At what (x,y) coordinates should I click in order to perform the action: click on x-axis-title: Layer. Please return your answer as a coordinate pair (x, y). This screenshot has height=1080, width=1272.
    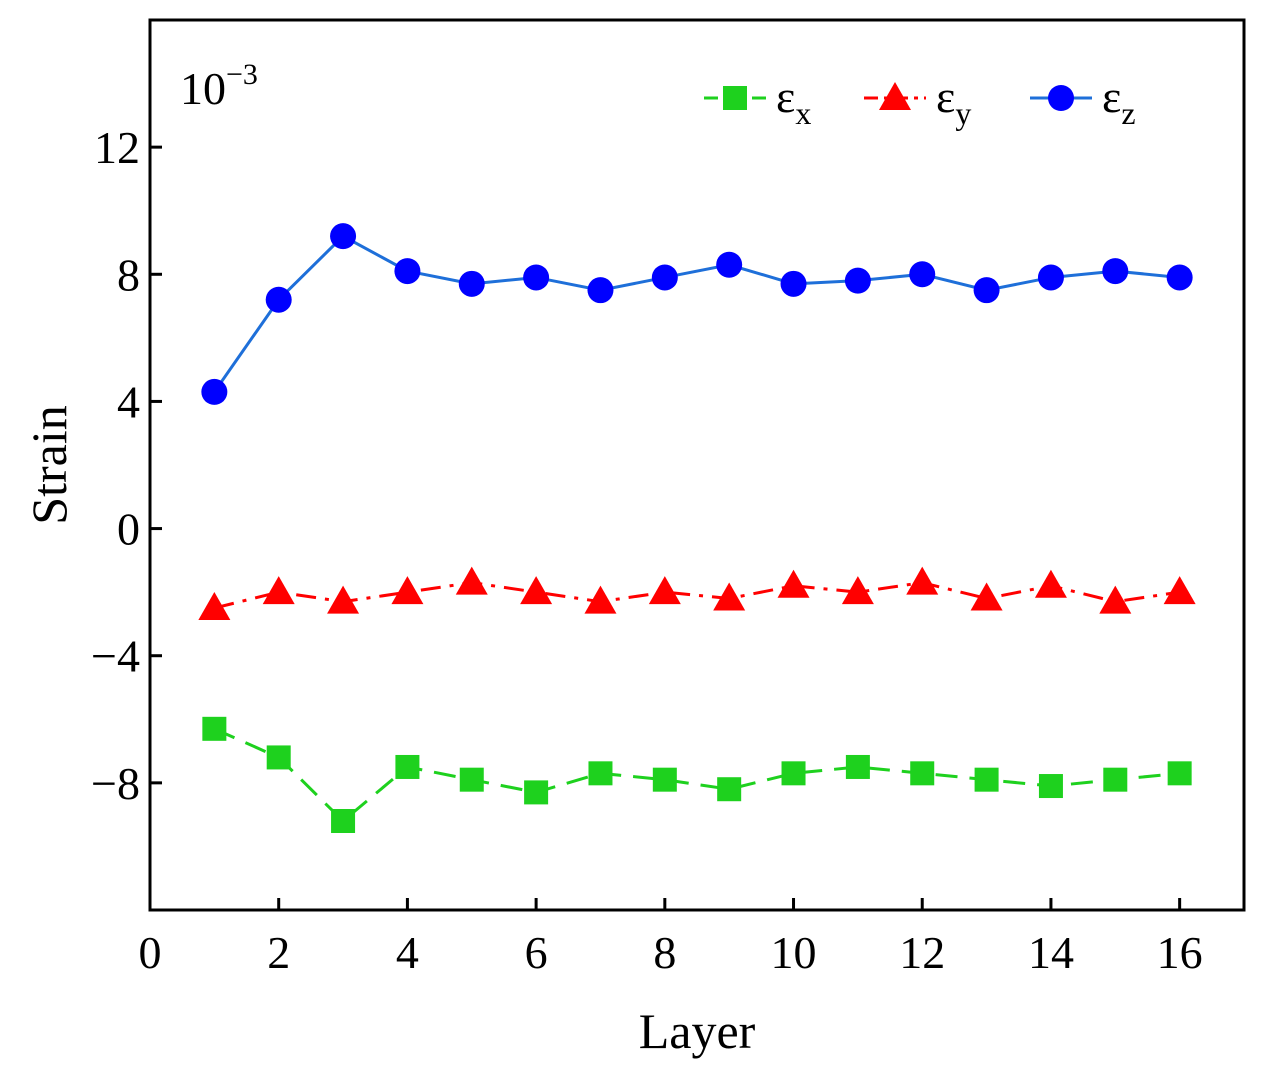
    Looking at the image, I should click on (697, 1031).